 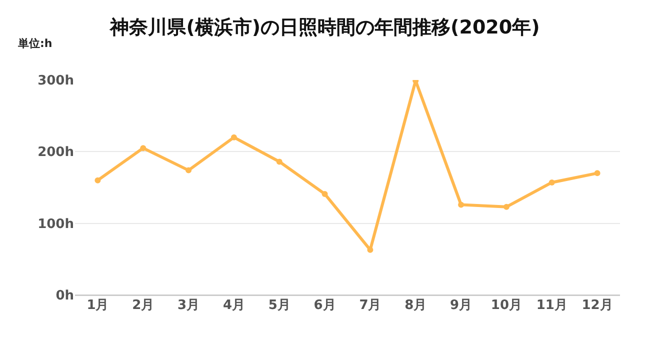 What do you see at coordinates (325, 305) in the screenshot?
I see `x-tick-label: 6月` at bounding box center [325, 305].